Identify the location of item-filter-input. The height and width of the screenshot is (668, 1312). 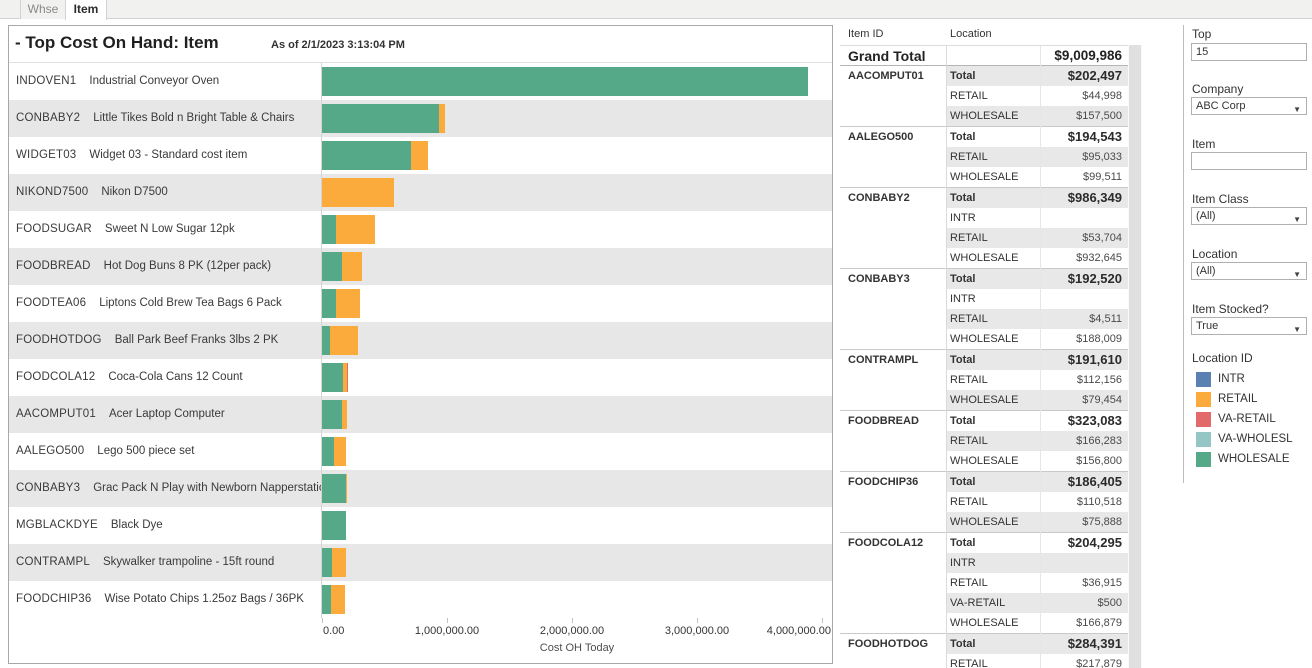
(1249, 161).